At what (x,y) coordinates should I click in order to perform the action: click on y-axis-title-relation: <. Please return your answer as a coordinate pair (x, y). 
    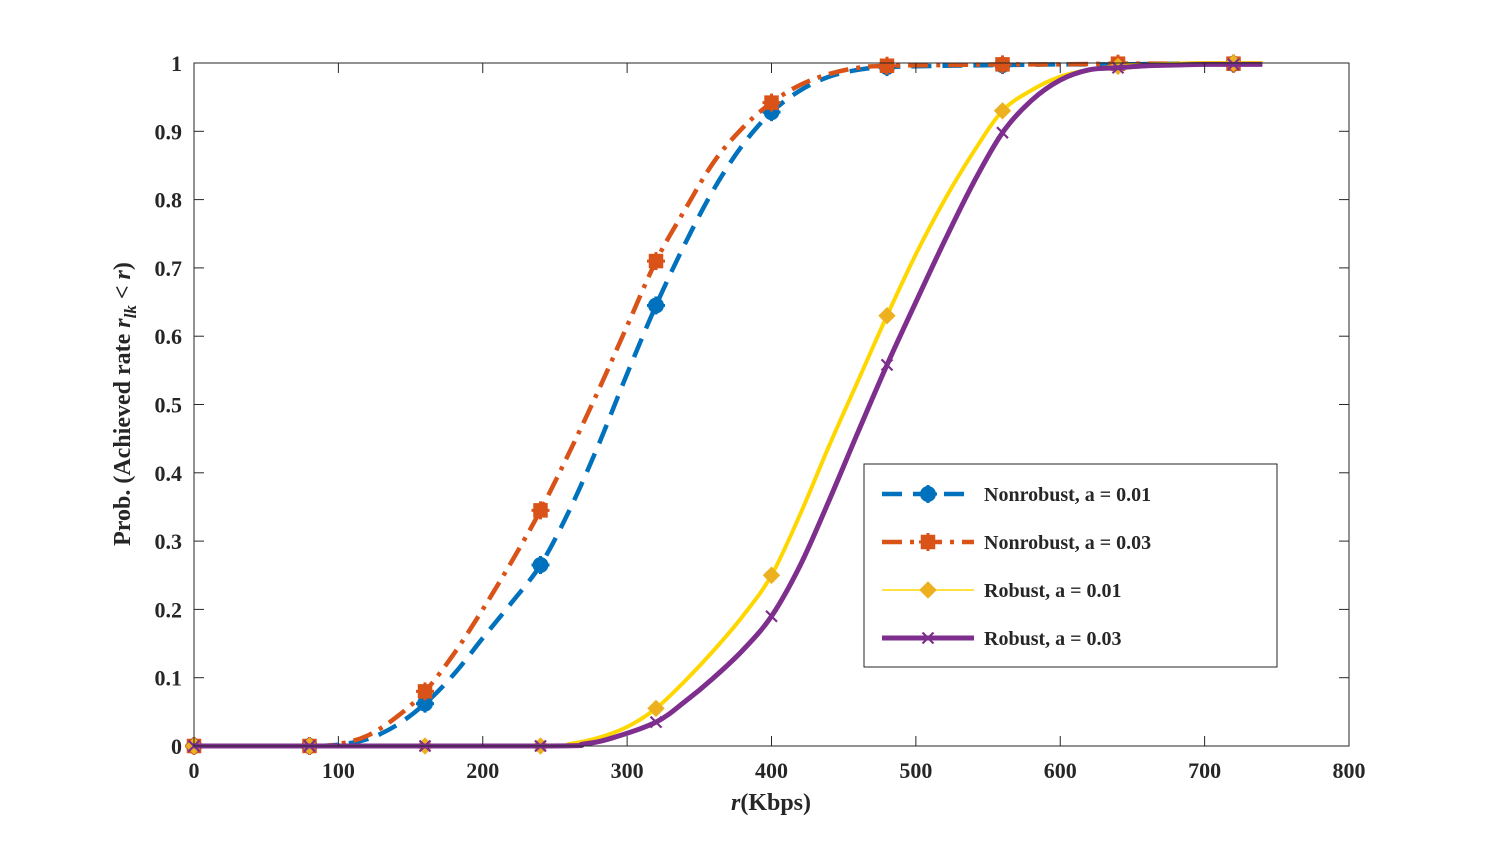
    Looking at the image, I should click on (123, 292).